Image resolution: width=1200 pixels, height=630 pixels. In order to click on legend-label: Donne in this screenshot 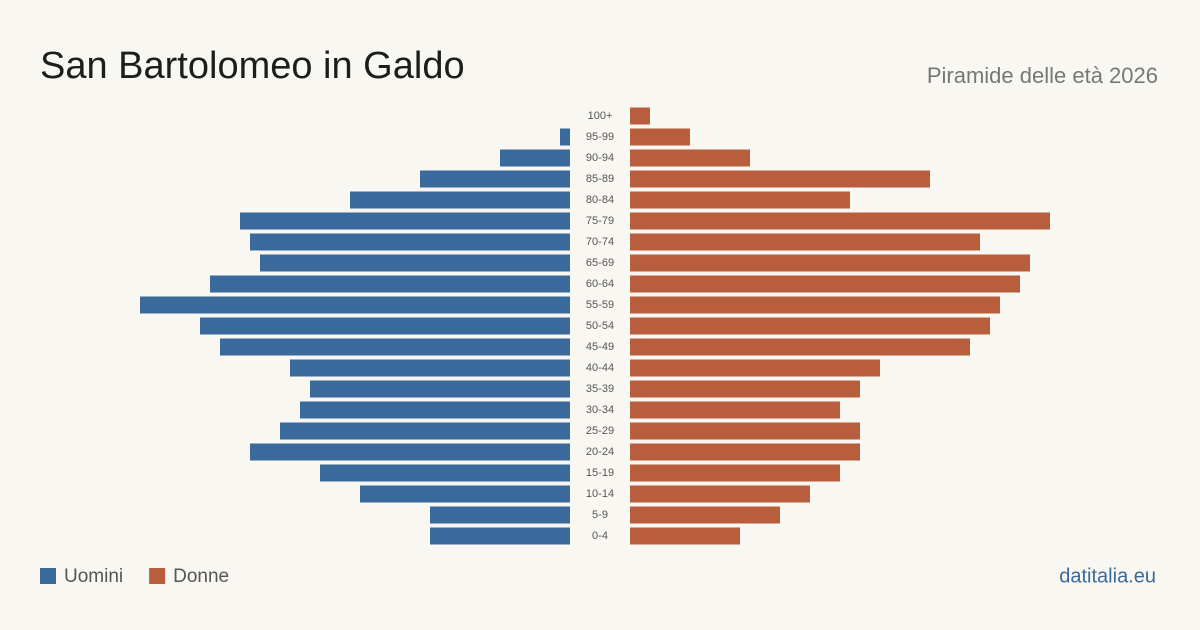, I will do `click(201, 576)`.